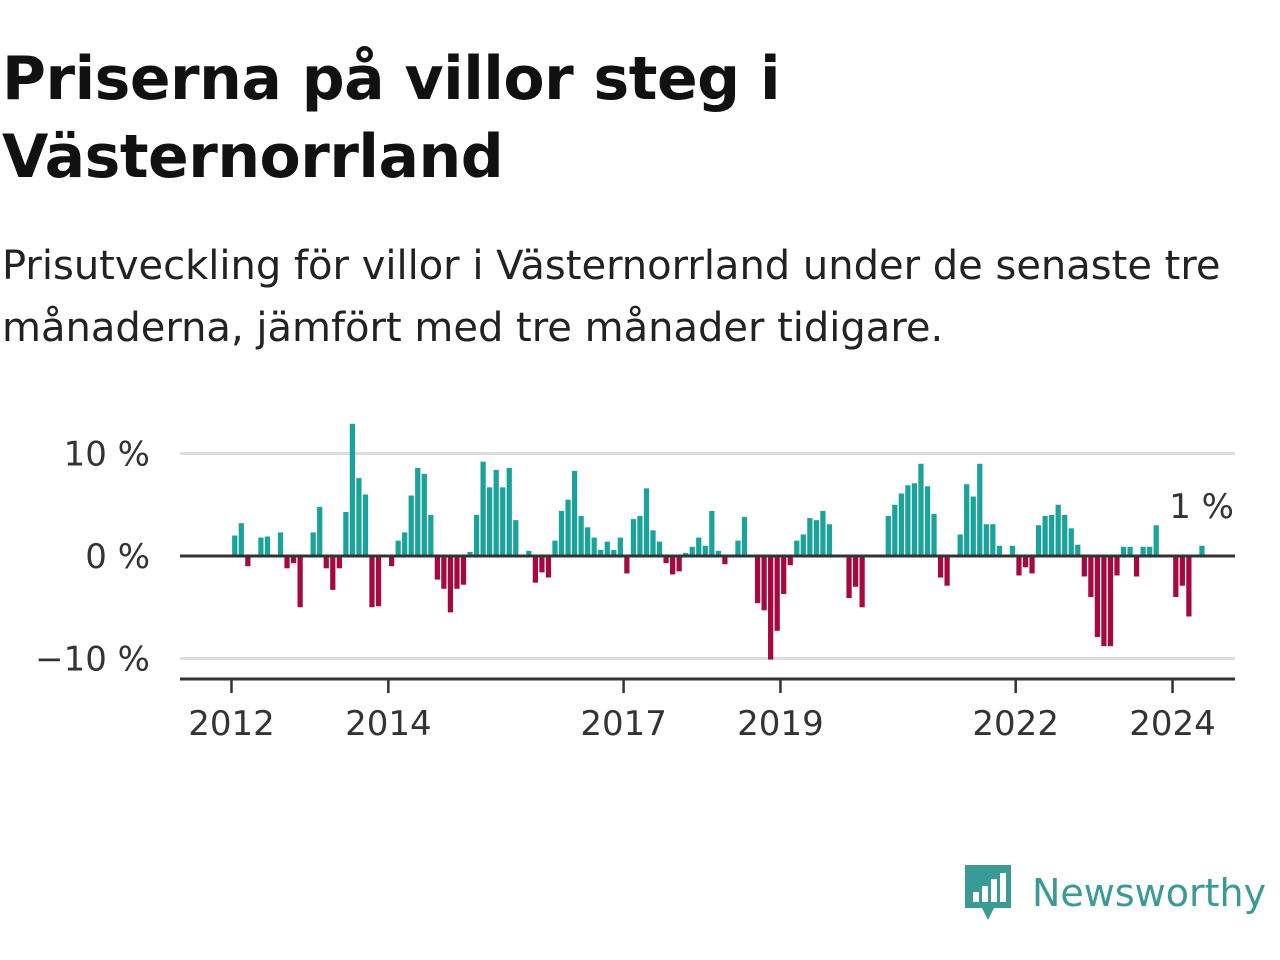 This screenshot has width=1280, height=960. I want to click on newsworthy-logo: Newsworthy, so click(1114, 893).